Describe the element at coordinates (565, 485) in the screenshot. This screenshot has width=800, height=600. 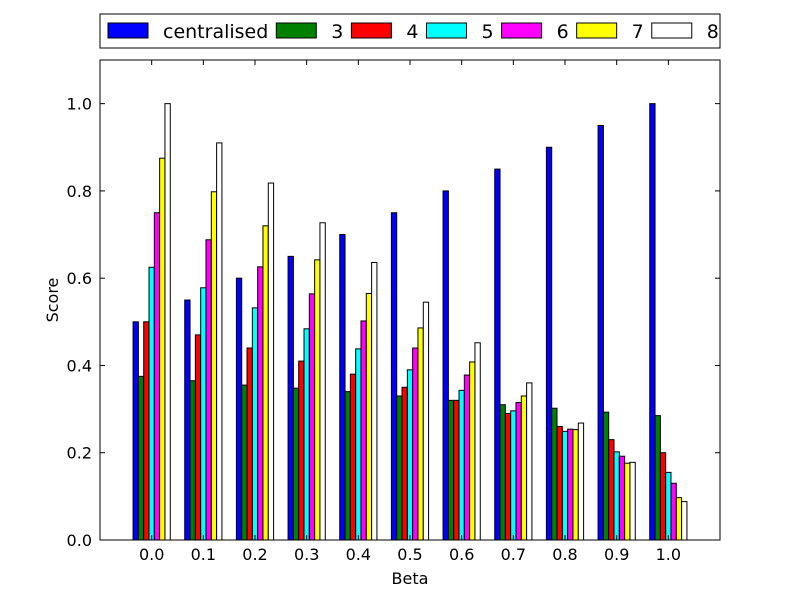
I see `bar-5-0.8` at that location.